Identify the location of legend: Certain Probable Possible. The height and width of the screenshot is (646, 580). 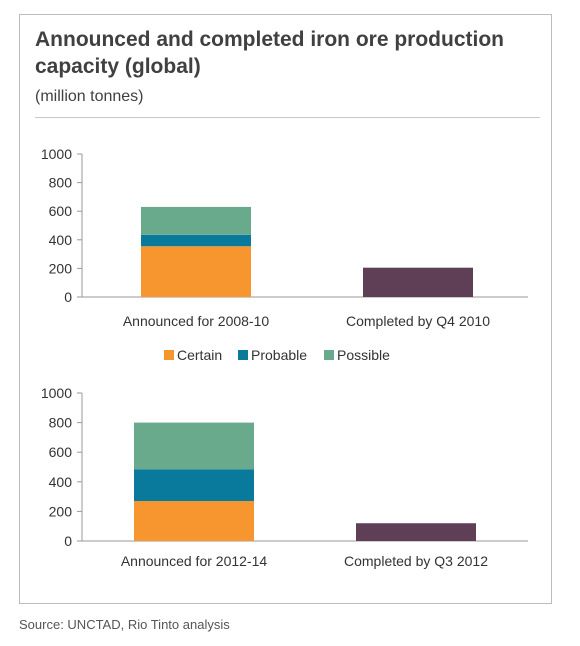
(277, 355).